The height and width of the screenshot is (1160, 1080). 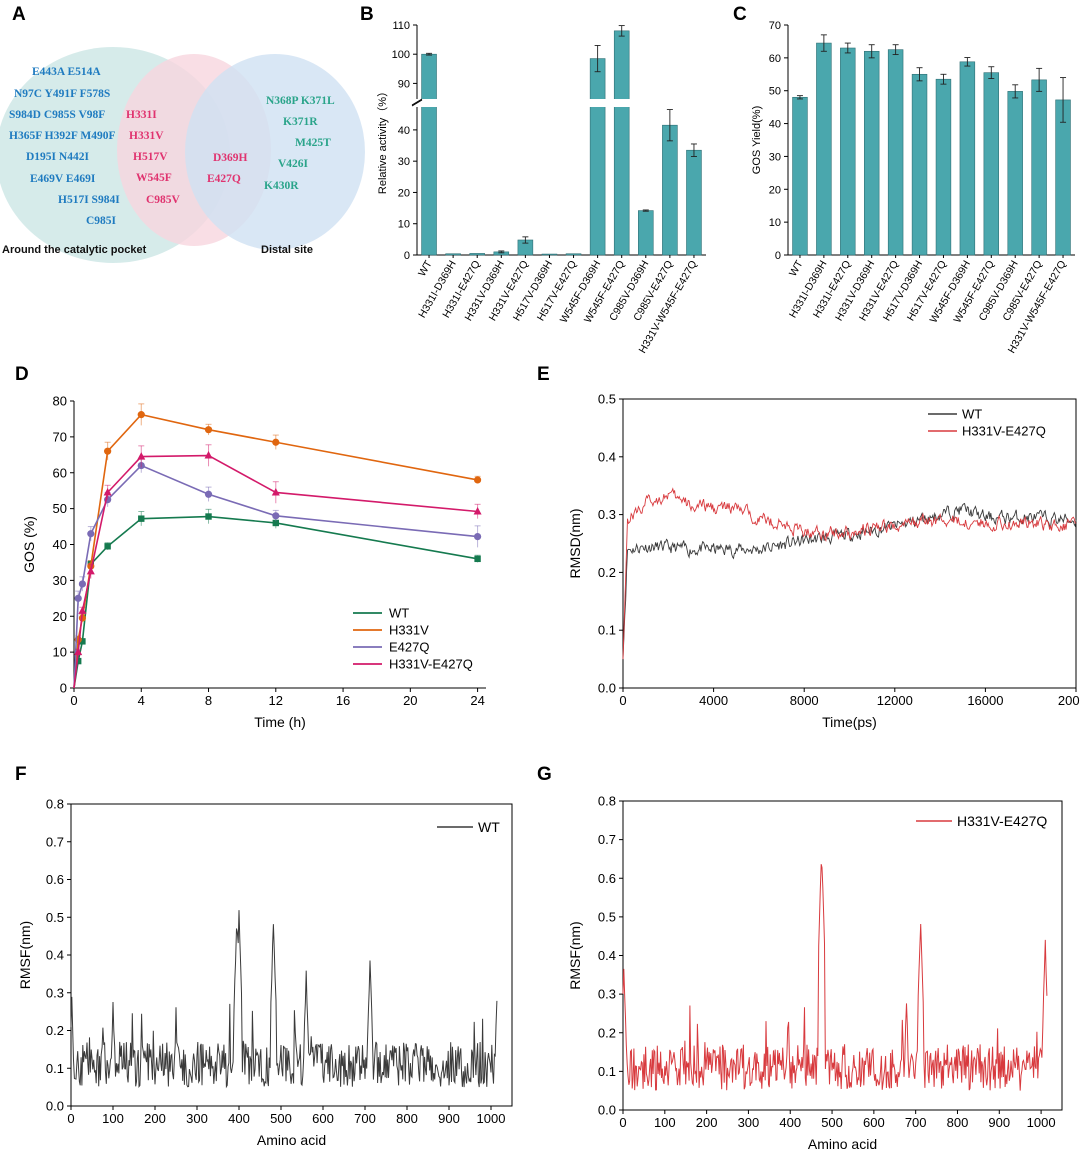 What do you see at coordinates (141, 115) in the screenshot?
I see `venn-middle-item: H331I` at bounding box center [141, 115].